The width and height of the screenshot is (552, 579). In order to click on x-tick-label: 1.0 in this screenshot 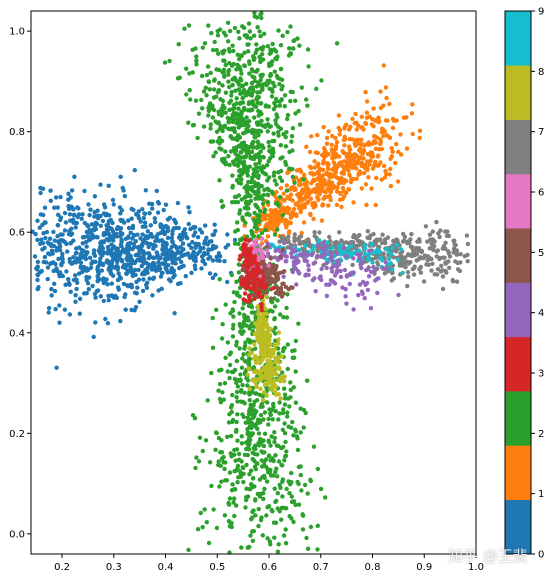, I will do `click(476, 567)`.